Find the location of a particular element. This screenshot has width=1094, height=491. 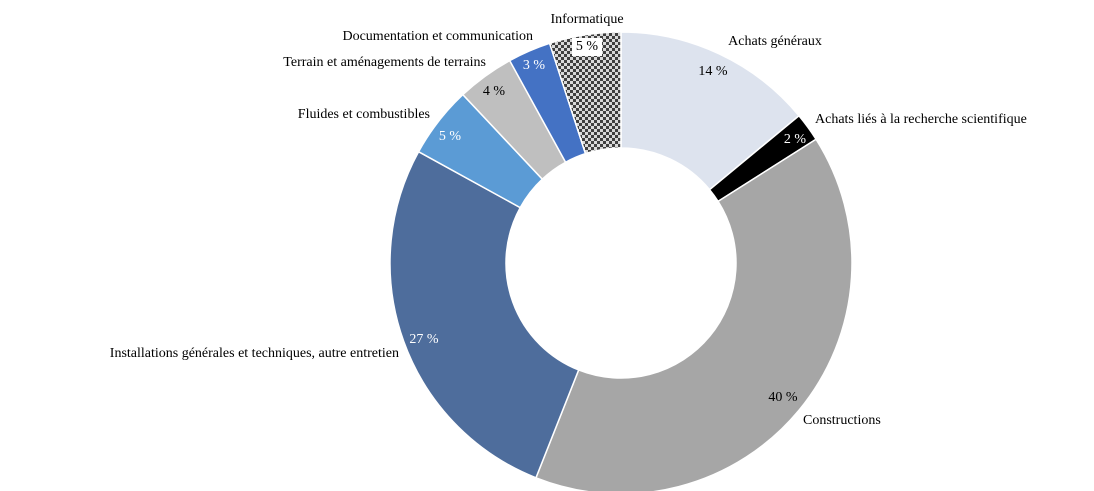

value-label: 40 % is located at coordinates (783, 397).